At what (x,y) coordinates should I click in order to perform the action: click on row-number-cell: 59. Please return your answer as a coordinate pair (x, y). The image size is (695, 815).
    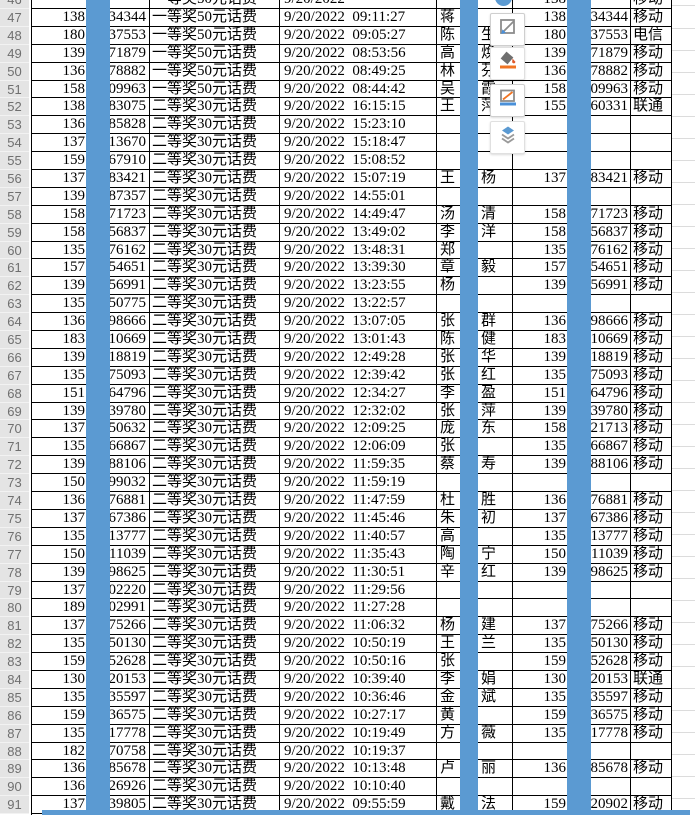
    Looking at the image, I should click on (14, 232).